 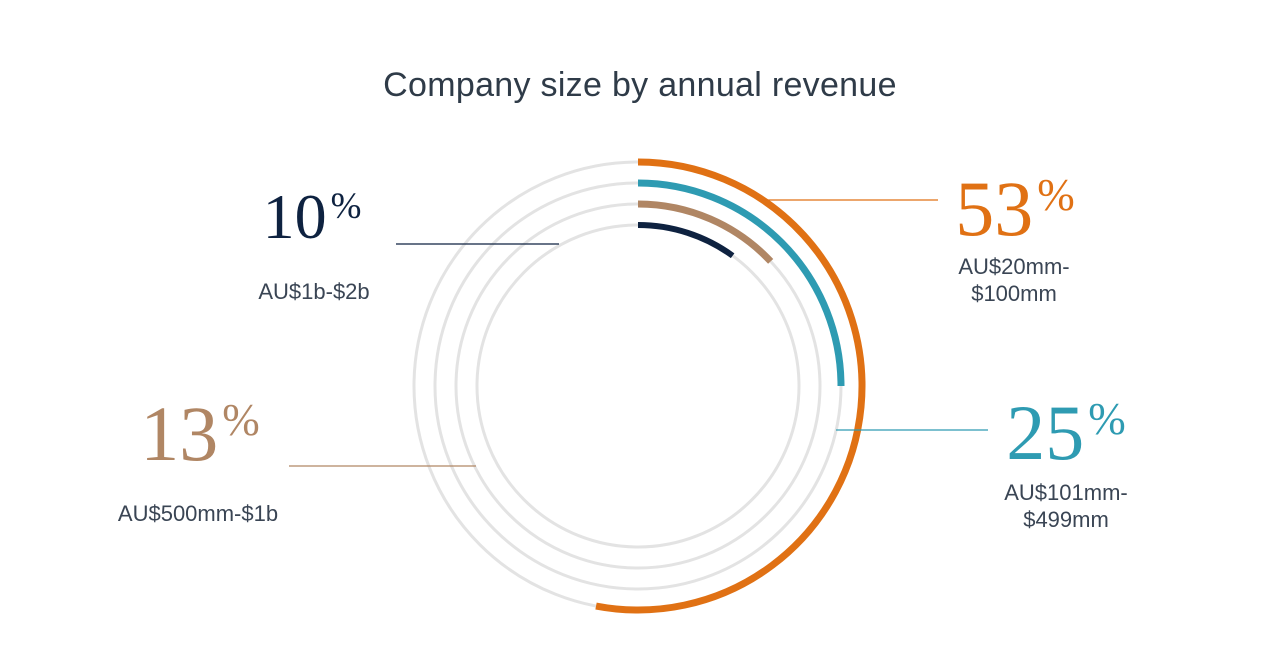 What do you see at coordinates (1013, 266) in the screenshot?
I see `category-label: AU$20mm-` at bounding box center [1013, 266].